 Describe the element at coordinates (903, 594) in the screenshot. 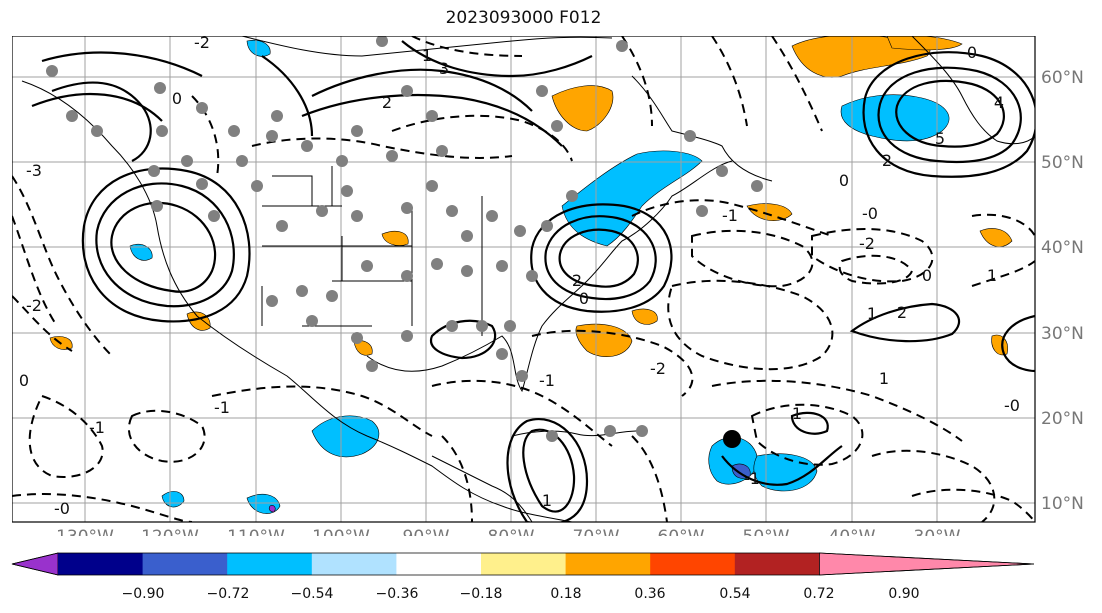

I see `colorbar-tick-label: 0.90` at that location.